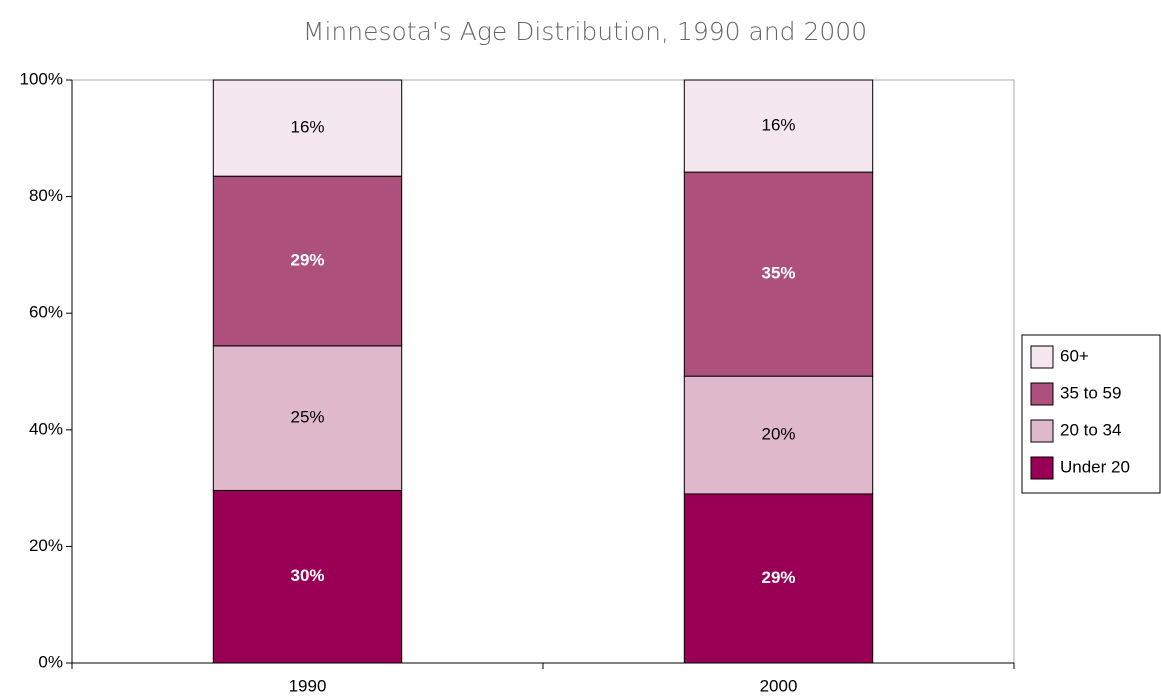  I want to click on legend-label: 60+, so click(1074, 355).